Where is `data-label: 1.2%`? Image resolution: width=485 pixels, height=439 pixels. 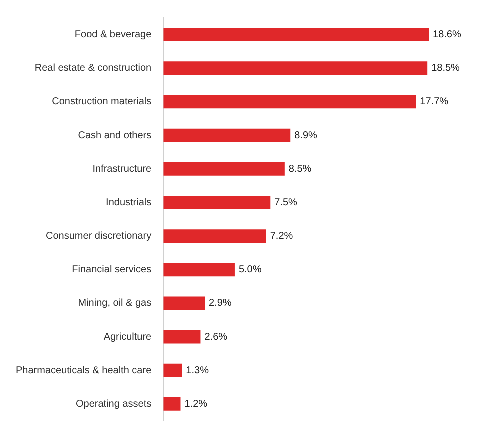
data-label: 1.2% is located at coordinates (196, 404).